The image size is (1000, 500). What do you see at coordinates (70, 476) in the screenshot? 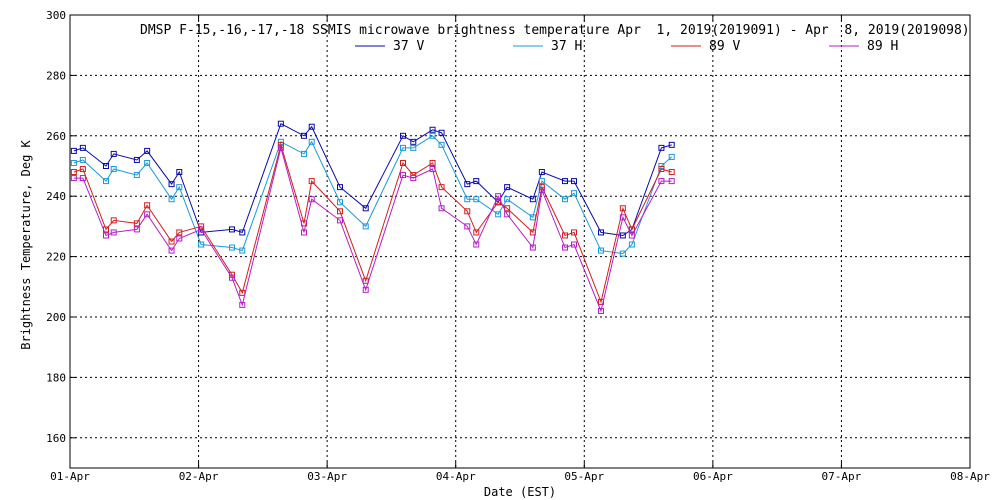
I see `x-tick-label: 01-Apr` at bounding box center [70, 476].